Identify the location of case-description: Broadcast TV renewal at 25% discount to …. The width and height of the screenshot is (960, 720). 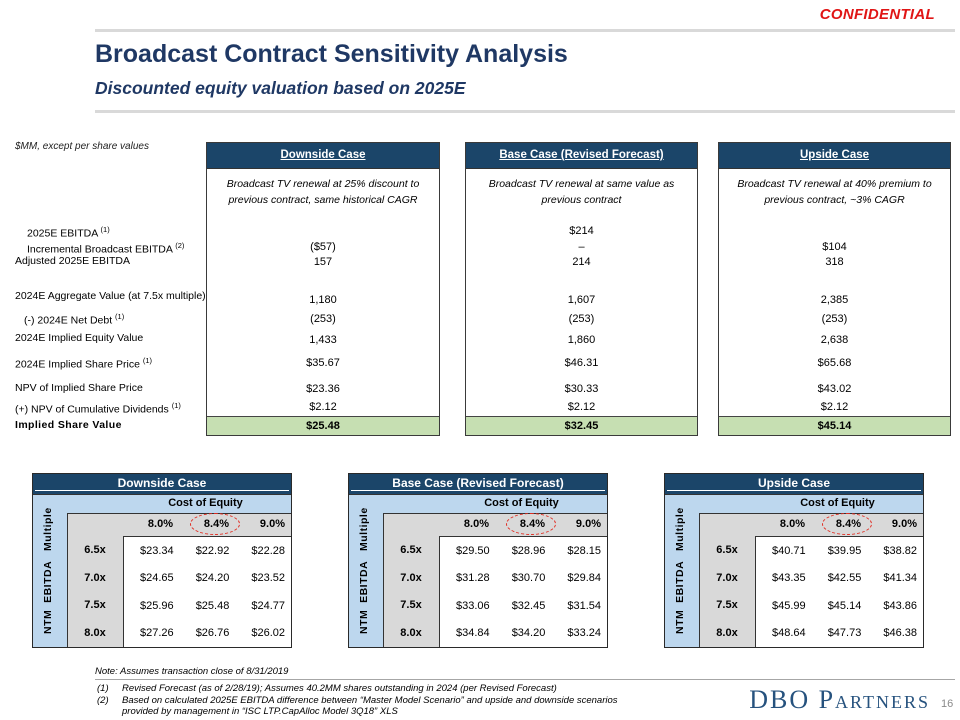
(323, 192).